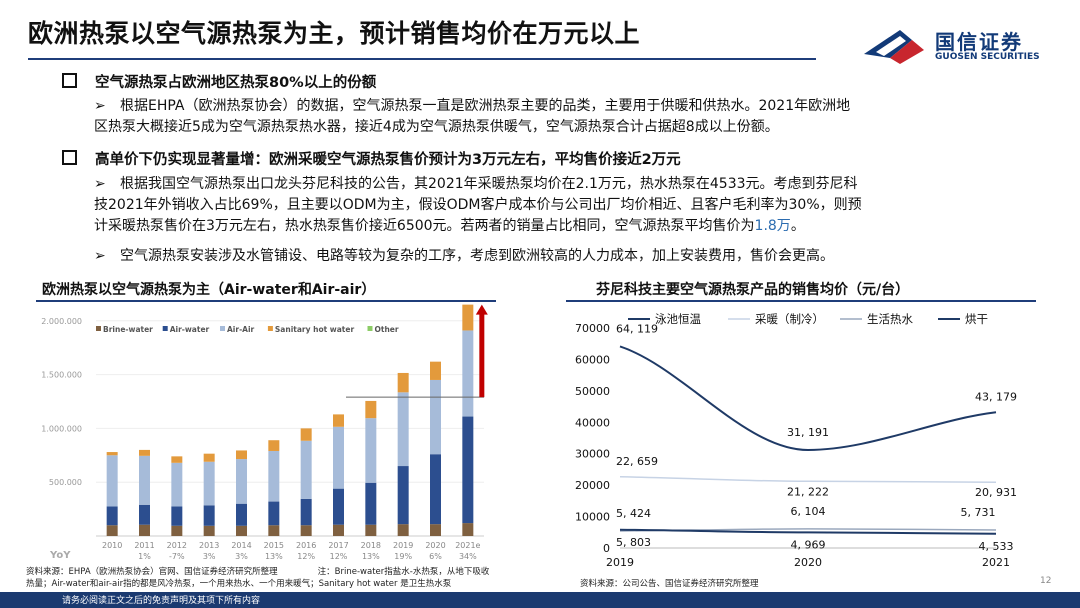 Image resolution: width=1080 pixels, height=608 pixels. I want to click on data-label: 4, 533, so click(996, 546).